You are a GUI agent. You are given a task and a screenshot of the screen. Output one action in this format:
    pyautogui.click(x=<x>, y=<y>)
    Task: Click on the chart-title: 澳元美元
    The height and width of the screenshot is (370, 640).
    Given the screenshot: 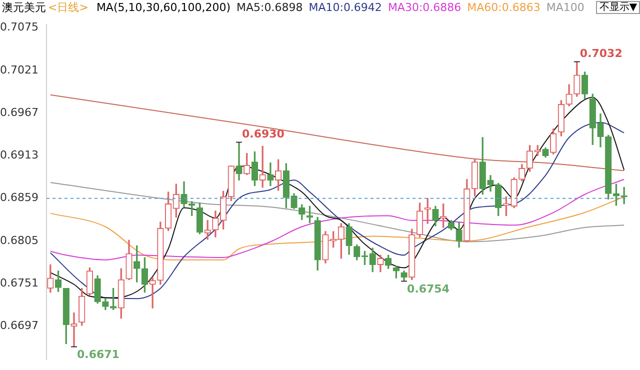 What is the action you would take?
    pyautogui.click(x=24, y=7)
    